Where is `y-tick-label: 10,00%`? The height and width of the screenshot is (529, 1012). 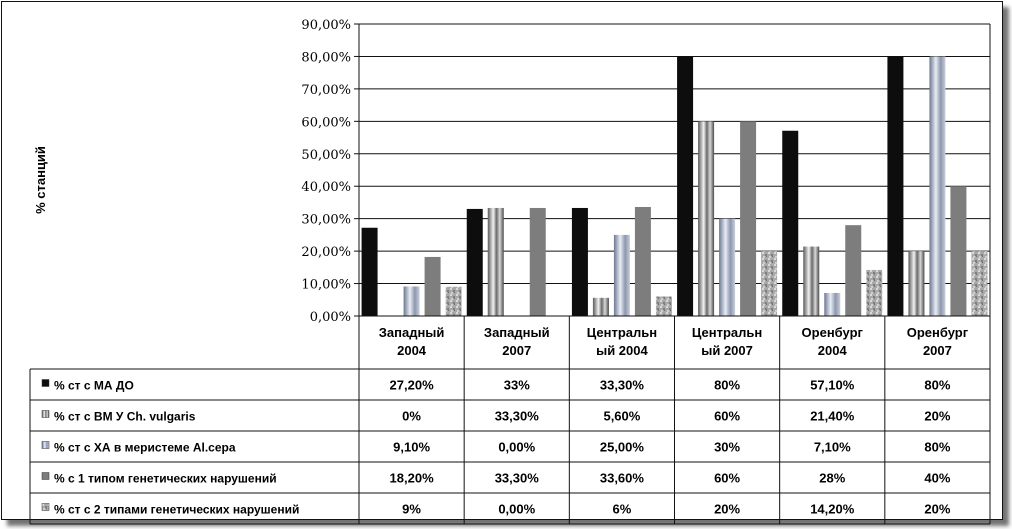 y-tick-label: 10,00% is located at coordinates (326, 285).